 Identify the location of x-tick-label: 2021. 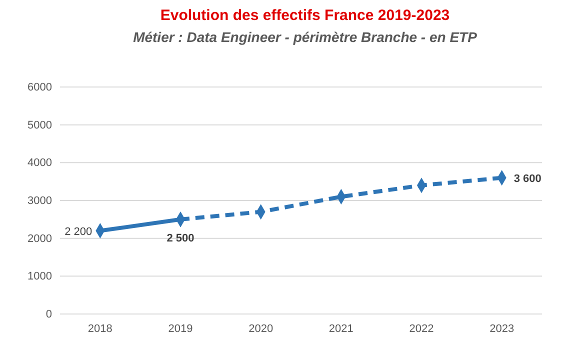
(341, 328).